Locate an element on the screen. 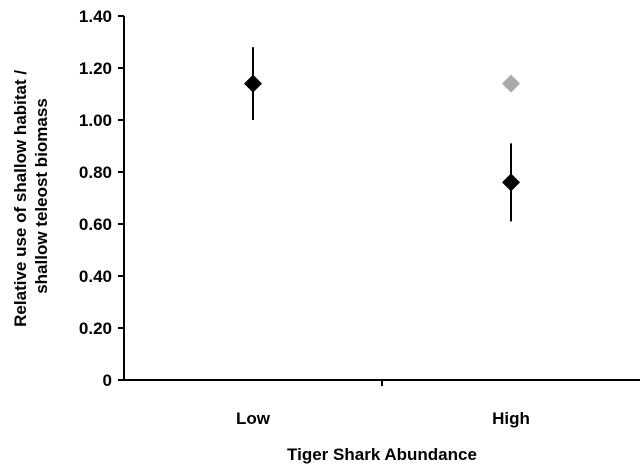 This screenshot has height=468, width=640. x-tick-label: Low is located at coordinates (253, 418).